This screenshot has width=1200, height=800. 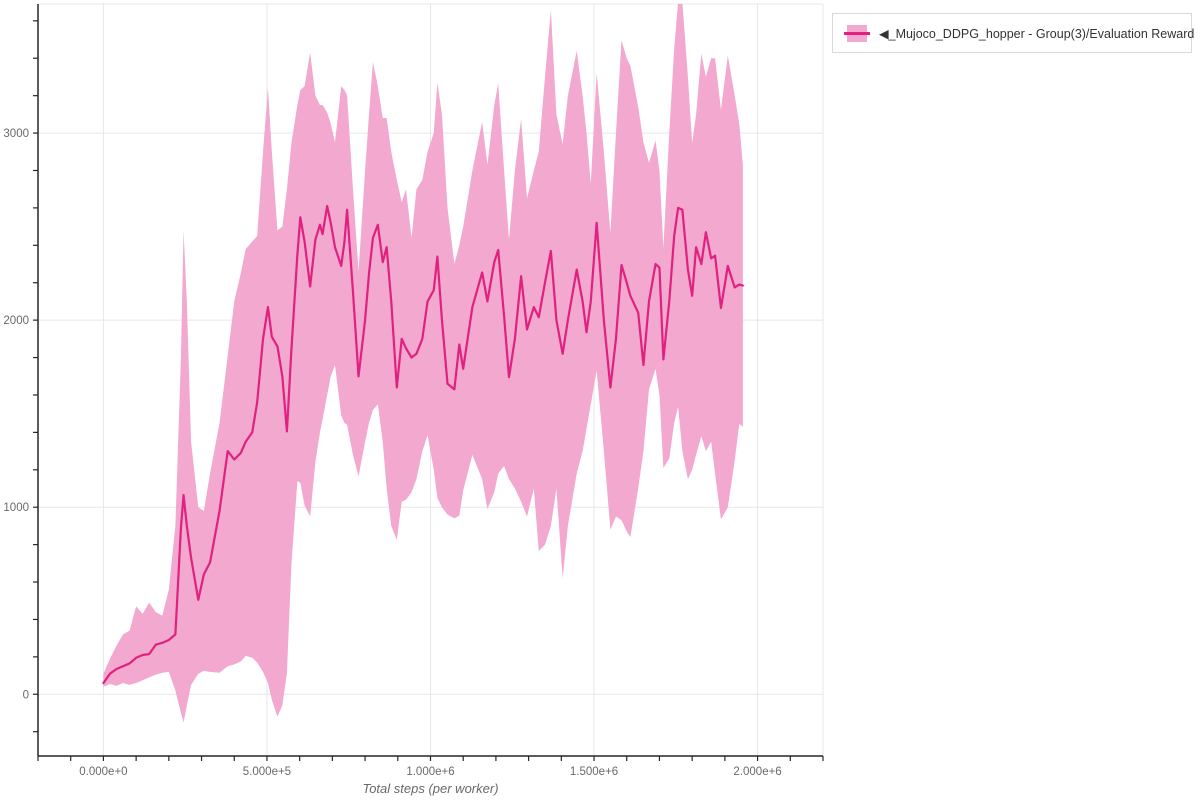 What do you see at coordinates (16, 321) in the screenshot?
I see `y-tick-label: 2000` at bounding box center [16, 321].